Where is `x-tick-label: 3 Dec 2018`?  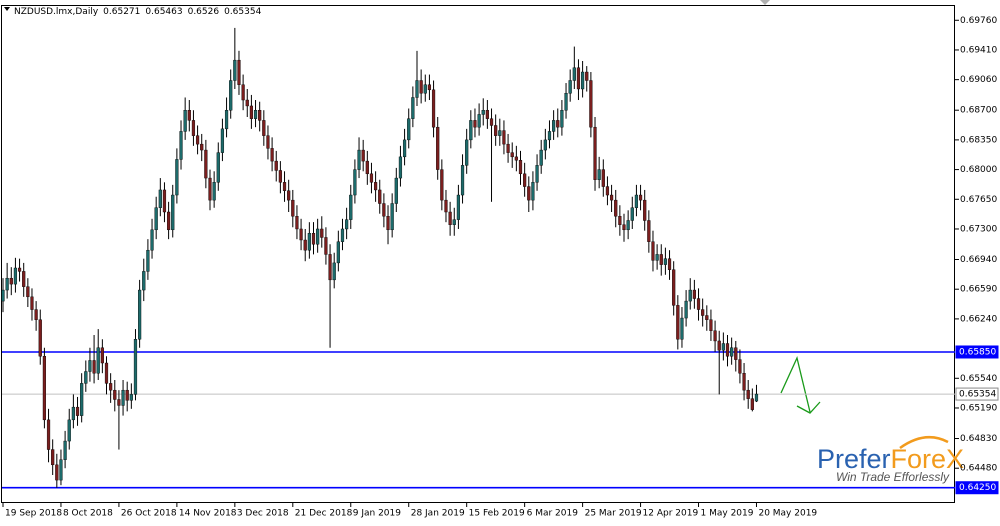
x-tick-label: 3 Dec 2018 is located at coordinates (263, 514).